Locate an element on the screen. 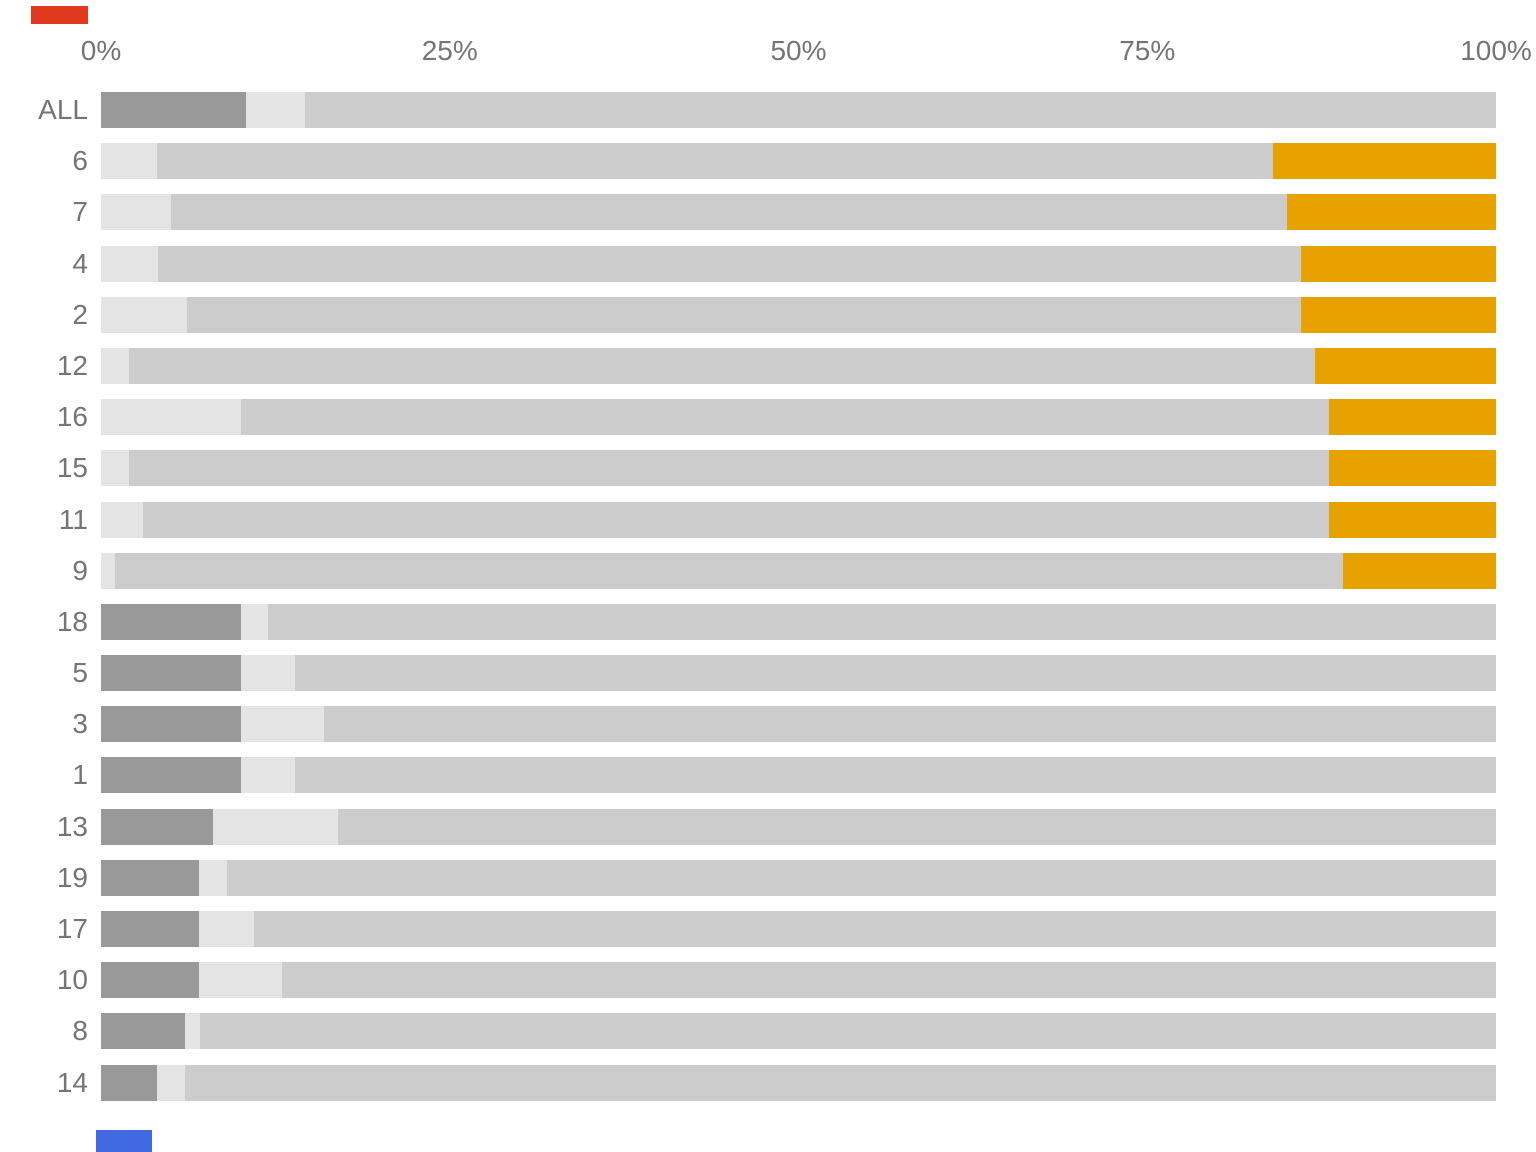 The width and height of the screenshot is (1536, 1152). chart-row: 10 is located at coordinates (748, 980).